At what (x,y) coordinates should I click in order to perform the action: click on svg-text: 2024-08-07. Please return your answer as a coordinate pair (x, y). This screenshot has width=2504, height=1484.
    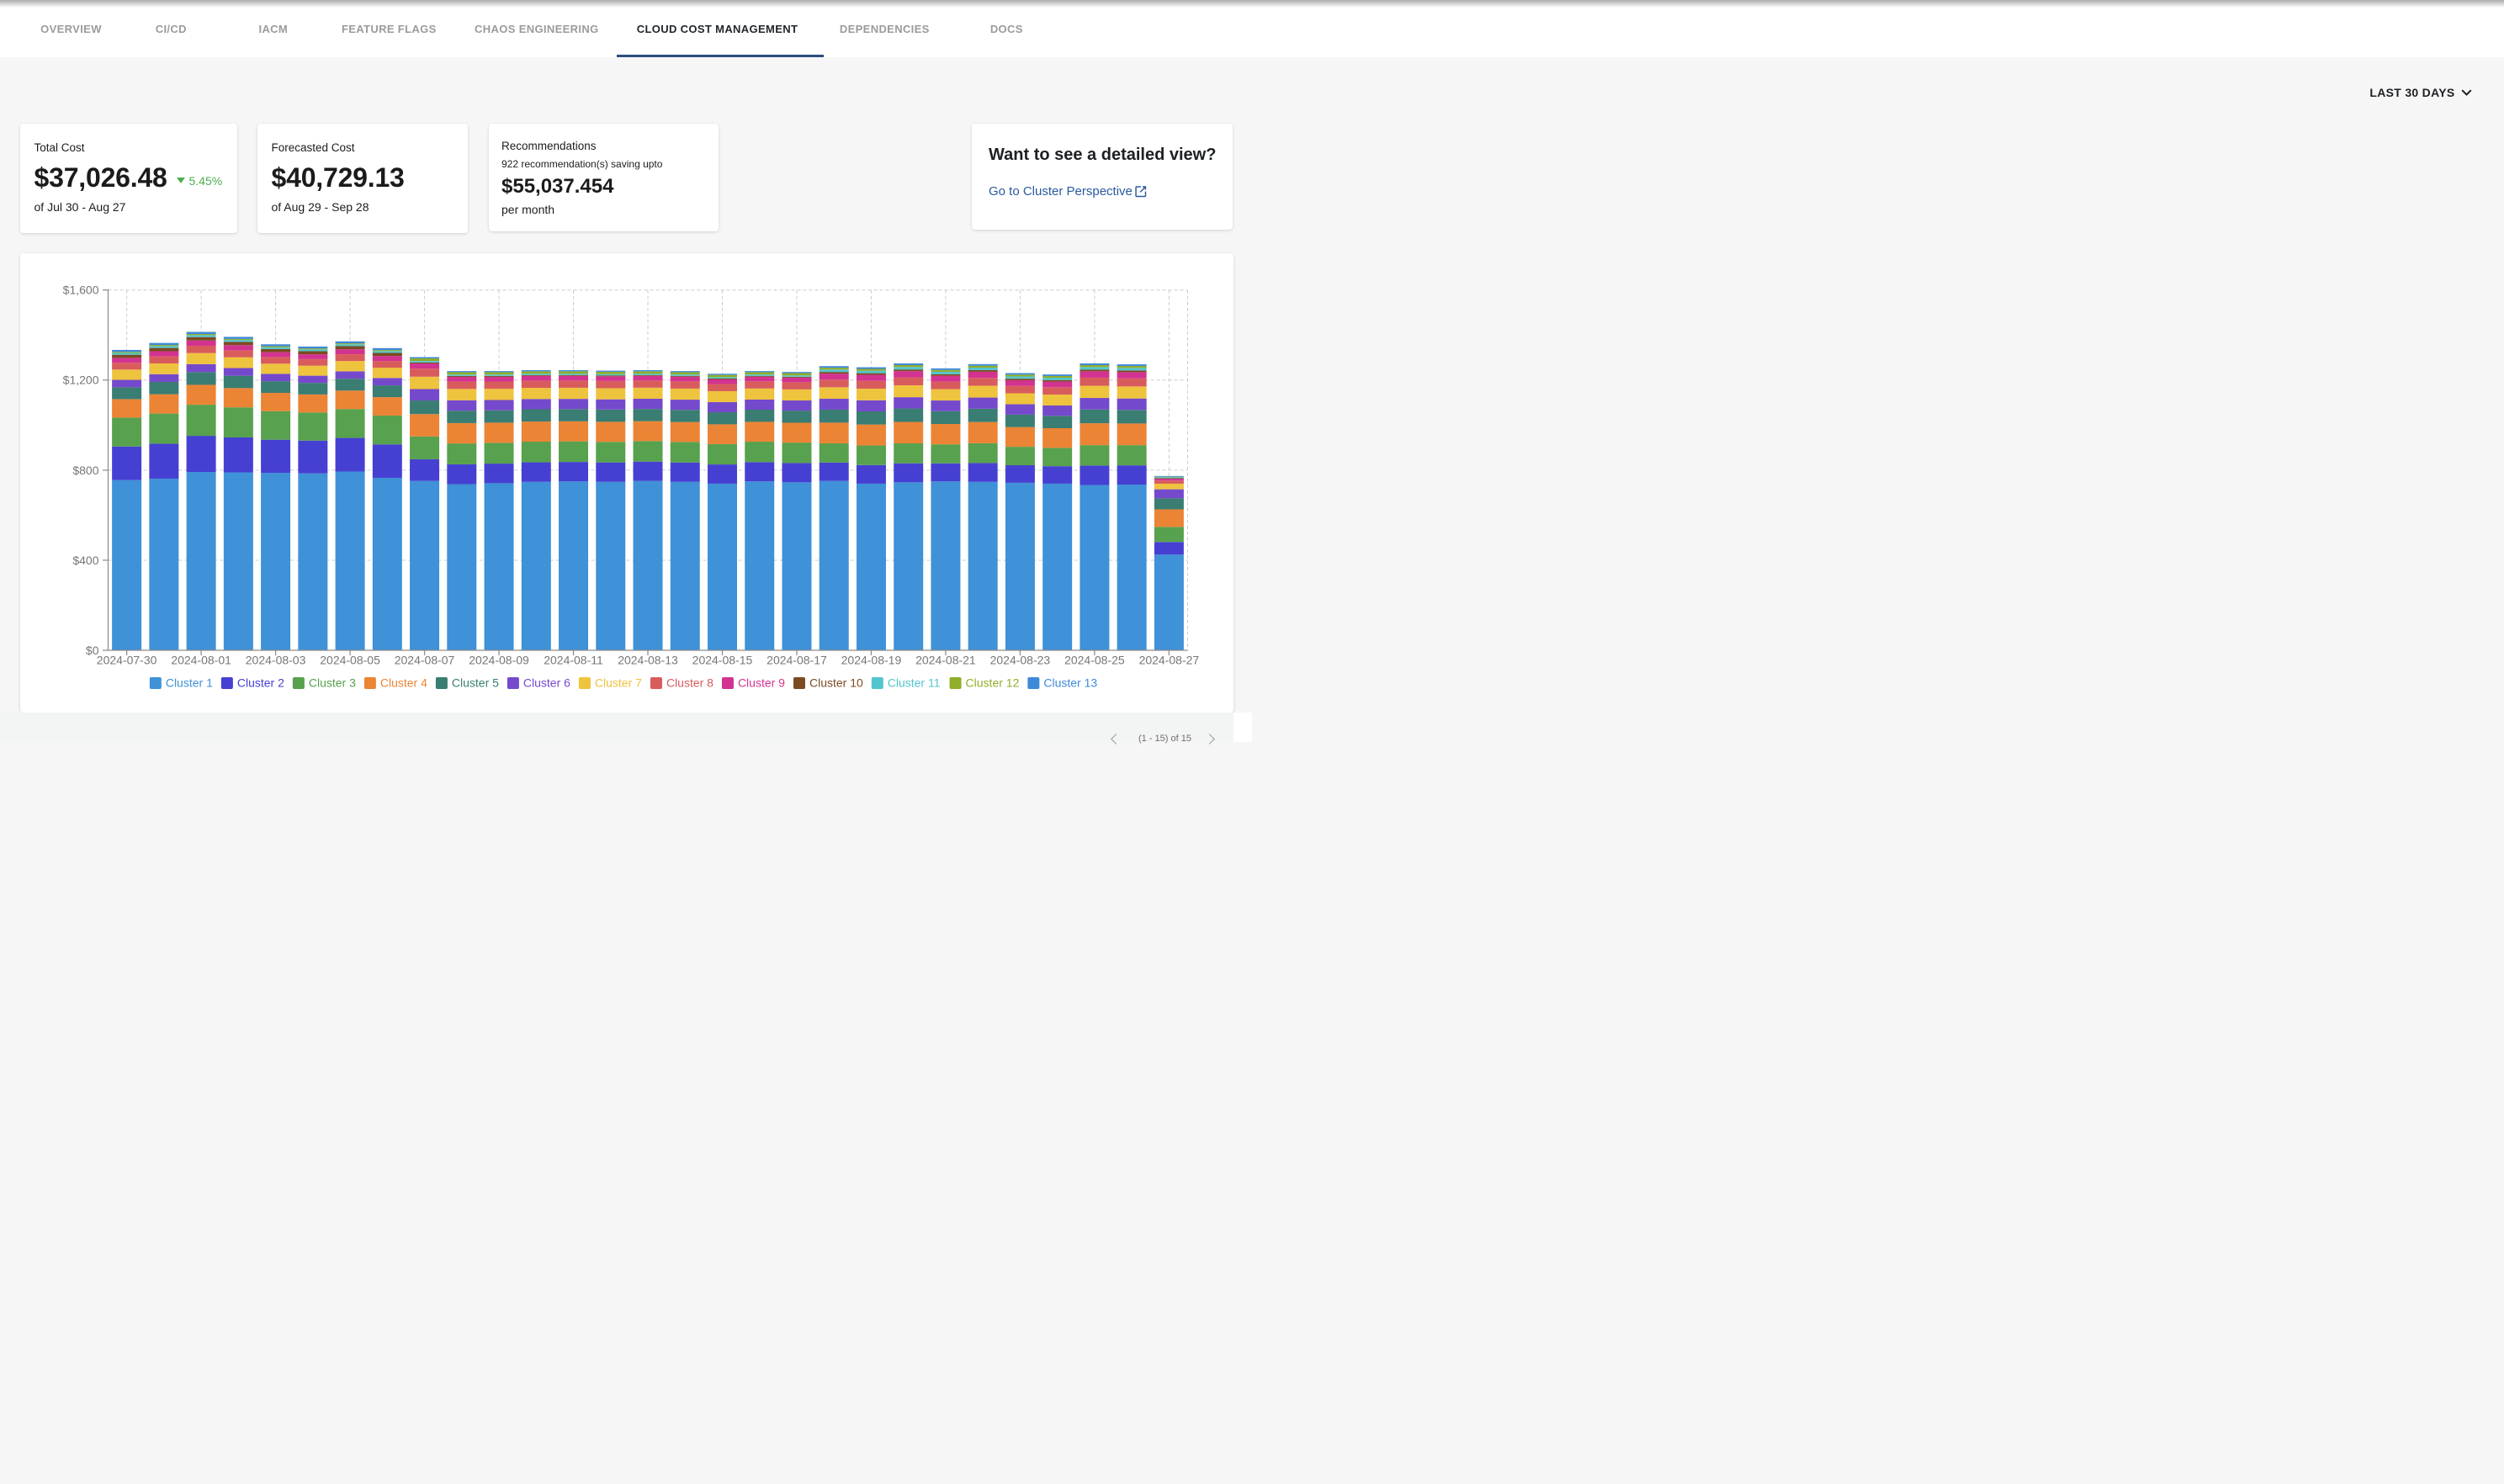
    Looking at the image, I should click on (425, 660).